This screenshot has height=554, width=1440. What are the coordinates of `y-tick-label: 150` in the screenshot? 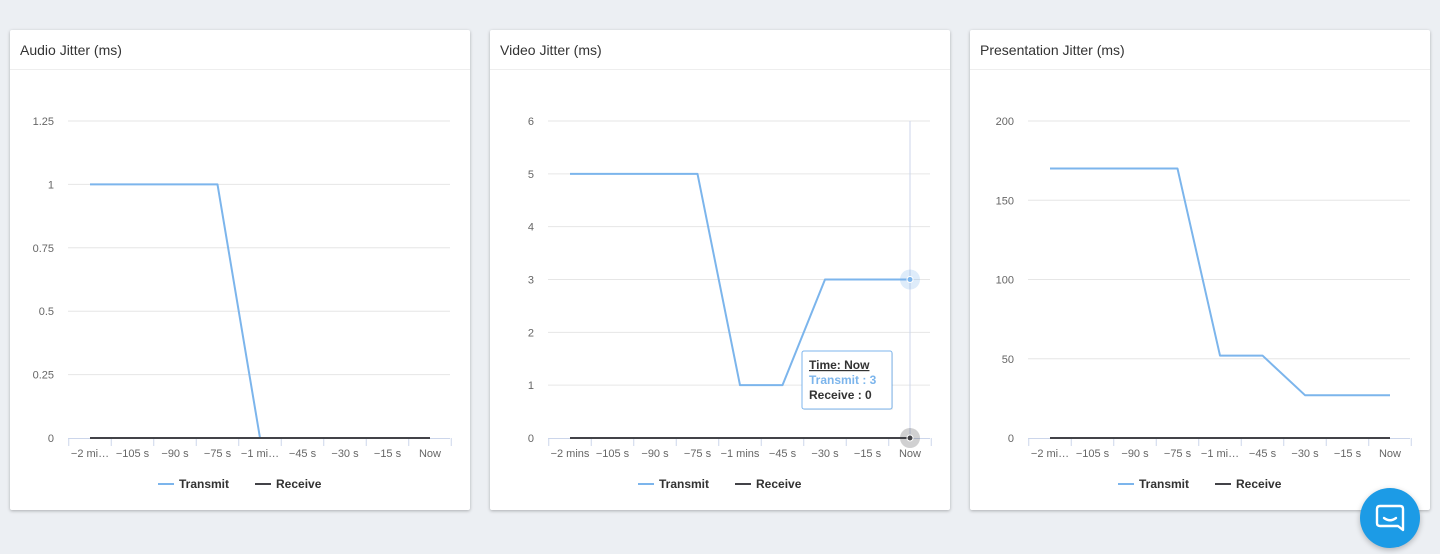 It's located at (1005, 201).